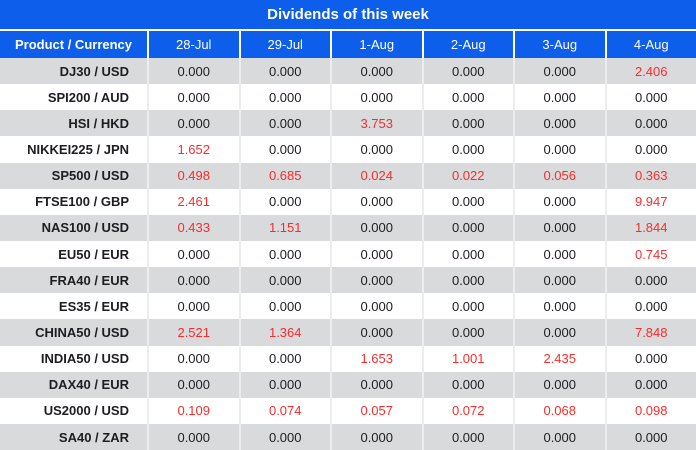 This screenshot has height=450, width=696. What do you see at coordinates (348, 306) in the screenshot?
I see `table-row: ES35 / EUR 0.000 0.000 0.000 0.000 0.000 0.000` at bounding box center [348, 306].